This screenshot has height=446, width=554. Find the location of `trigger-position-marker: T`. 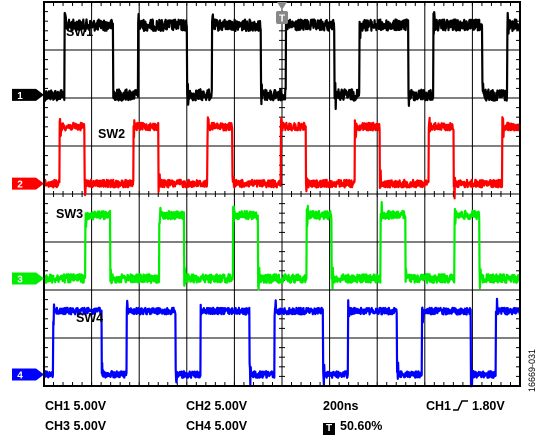

trigger-position-marker: T is located at coordinates (282, 13).